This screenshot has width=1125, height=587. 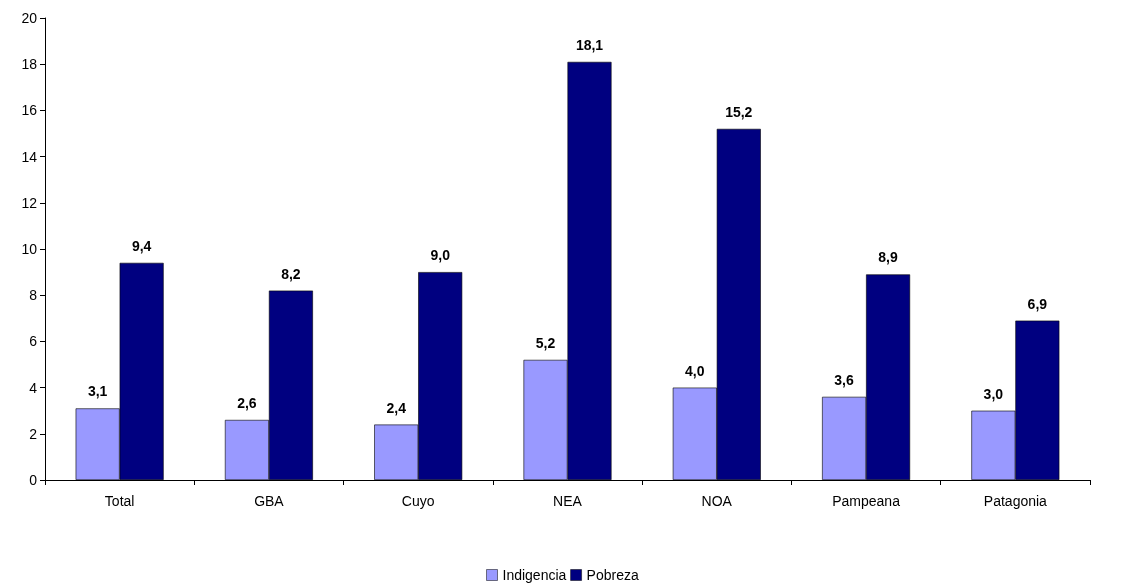 What do you see at coordinates (993, 393) in the screenshot?
I see `data-label: 3,0` at bounding box center [993, 393].